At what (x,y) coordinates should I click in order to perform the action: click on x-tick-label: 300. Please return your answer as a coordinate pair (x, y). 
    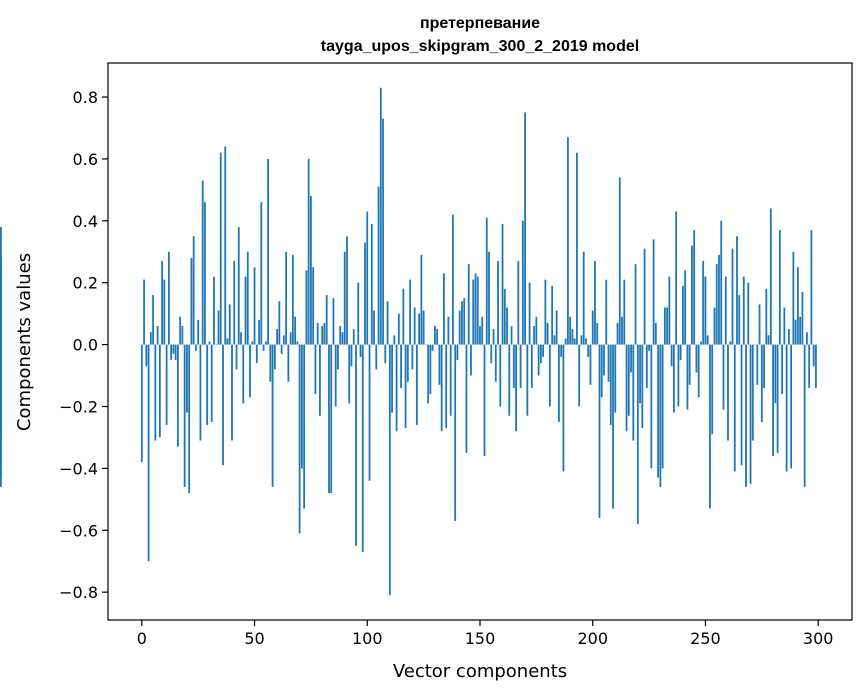
    Looking at the image, I should click on (818, 638).